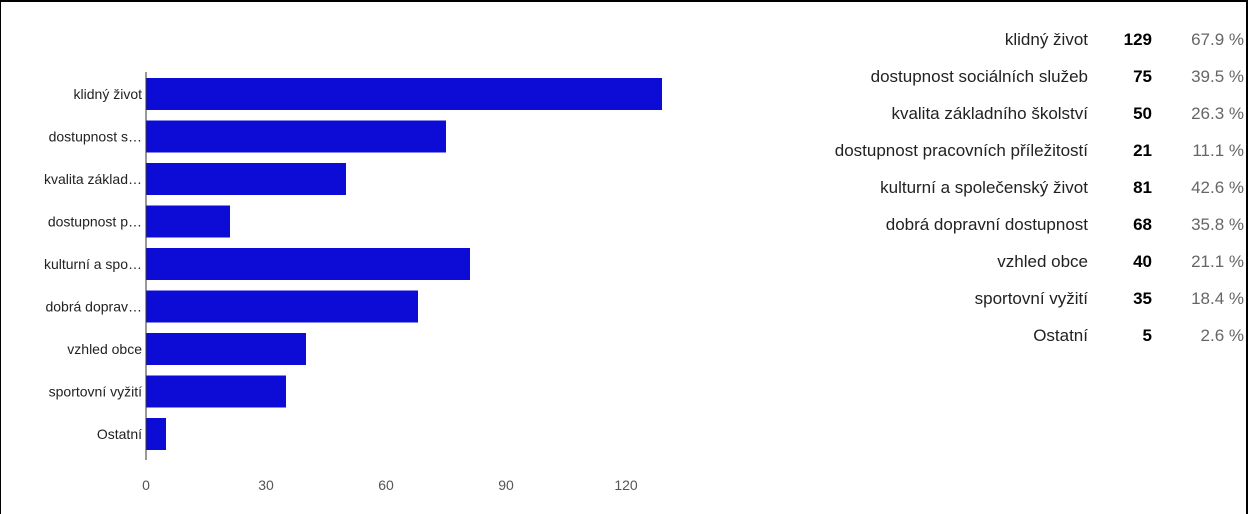 The image size is (1248, 514). I want to click on stats-row: klidný život 129 67.9 %, so click(974, 40).